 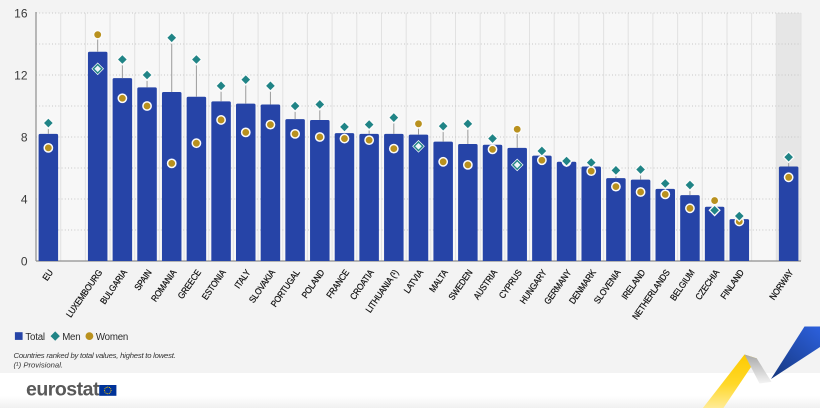 What do you see at coordinates (63, 389) in the screenshot?
I see `svg-text: eurostat` at bounding box center [63, 389].